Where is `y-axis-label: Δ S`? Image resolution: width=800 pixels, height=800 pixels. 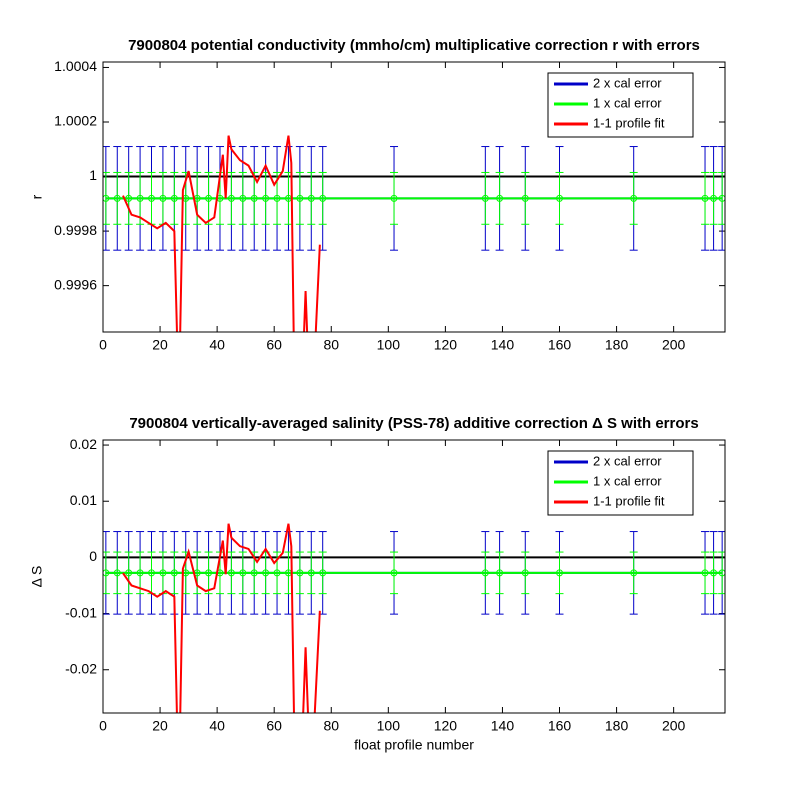 y-axis-label: Δ S is located at coordinates (37, 577).